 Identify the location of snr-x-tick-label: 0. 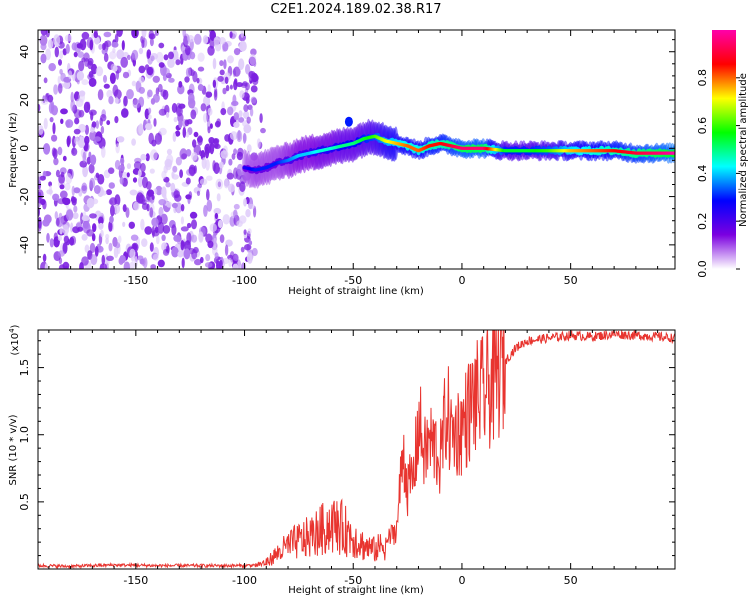
(461, 580).